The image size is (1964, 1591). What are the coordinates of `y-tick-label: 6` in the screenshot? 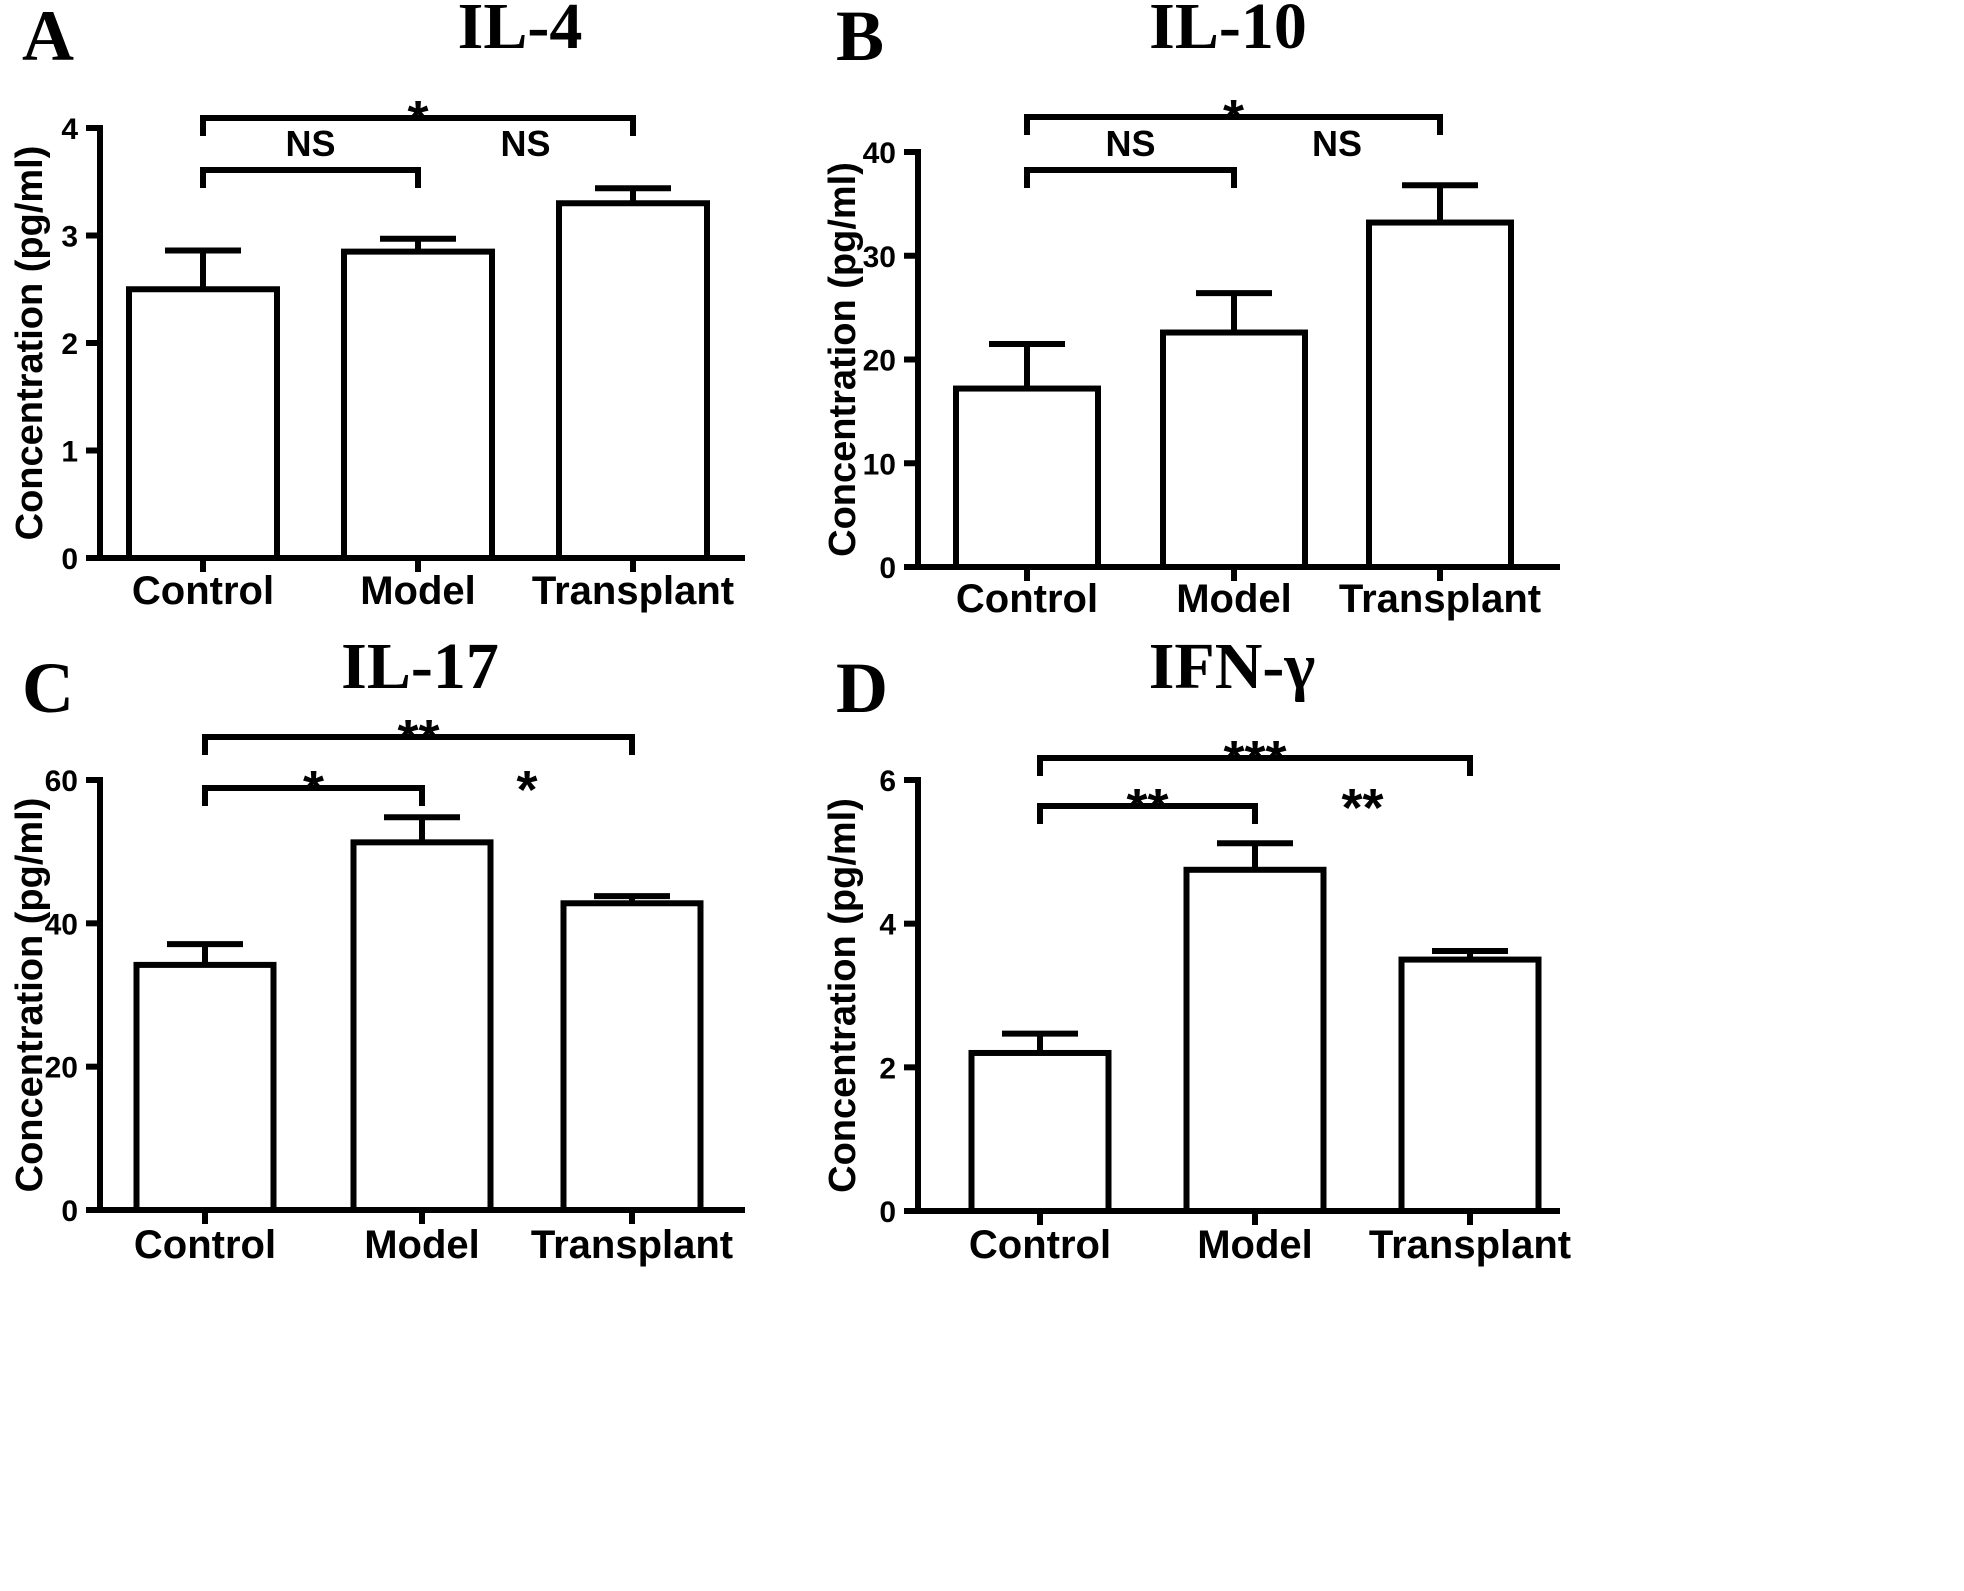 It's located at (887, 781).